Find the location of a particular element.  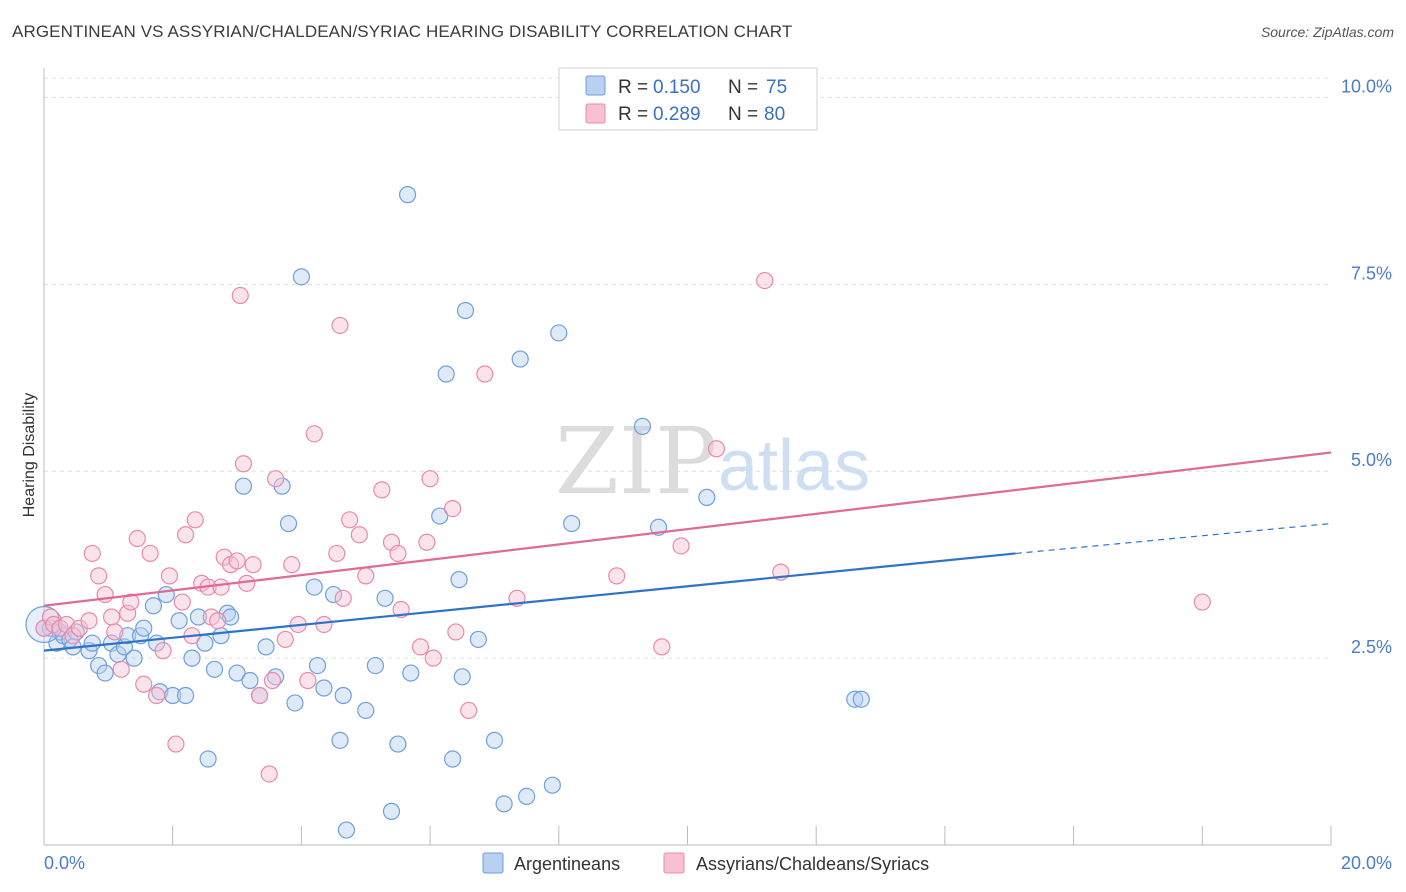

watermark-atlas: atlas is located at coordinates (794, 466).